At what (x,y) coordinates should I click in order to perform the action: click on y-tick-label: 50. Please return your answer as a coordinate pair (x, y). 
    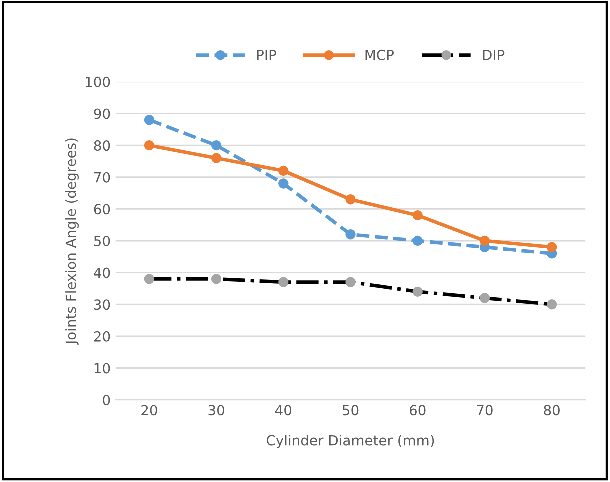
    Looking at the image, I should click on (102, 241).